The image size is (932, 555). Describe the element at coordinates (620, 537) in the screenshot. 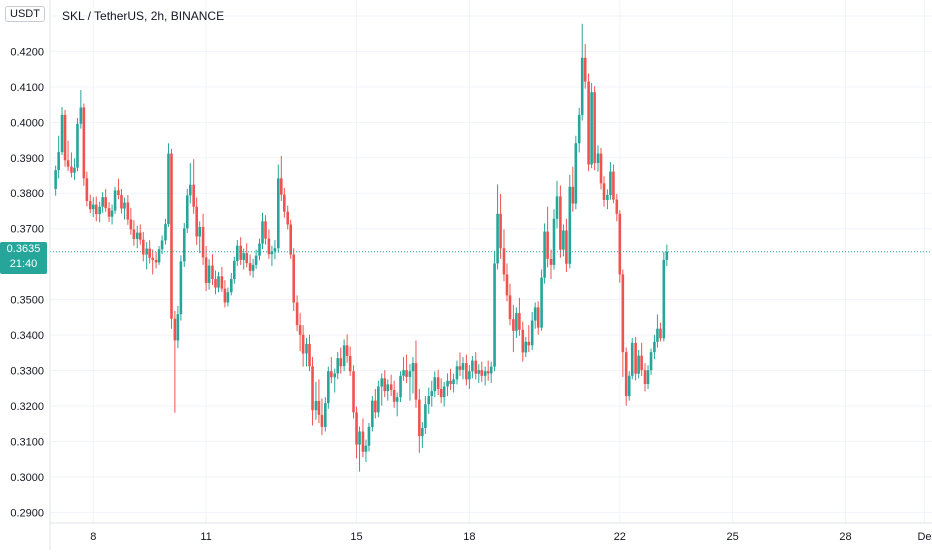

I see `time-tick-label: 22` at that location.